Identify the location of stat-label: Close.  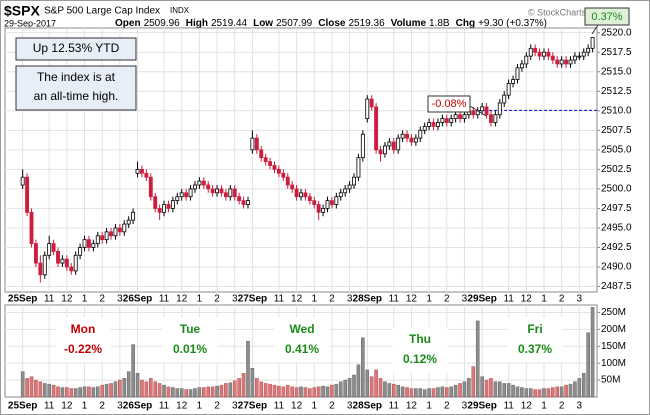
(332, 23).